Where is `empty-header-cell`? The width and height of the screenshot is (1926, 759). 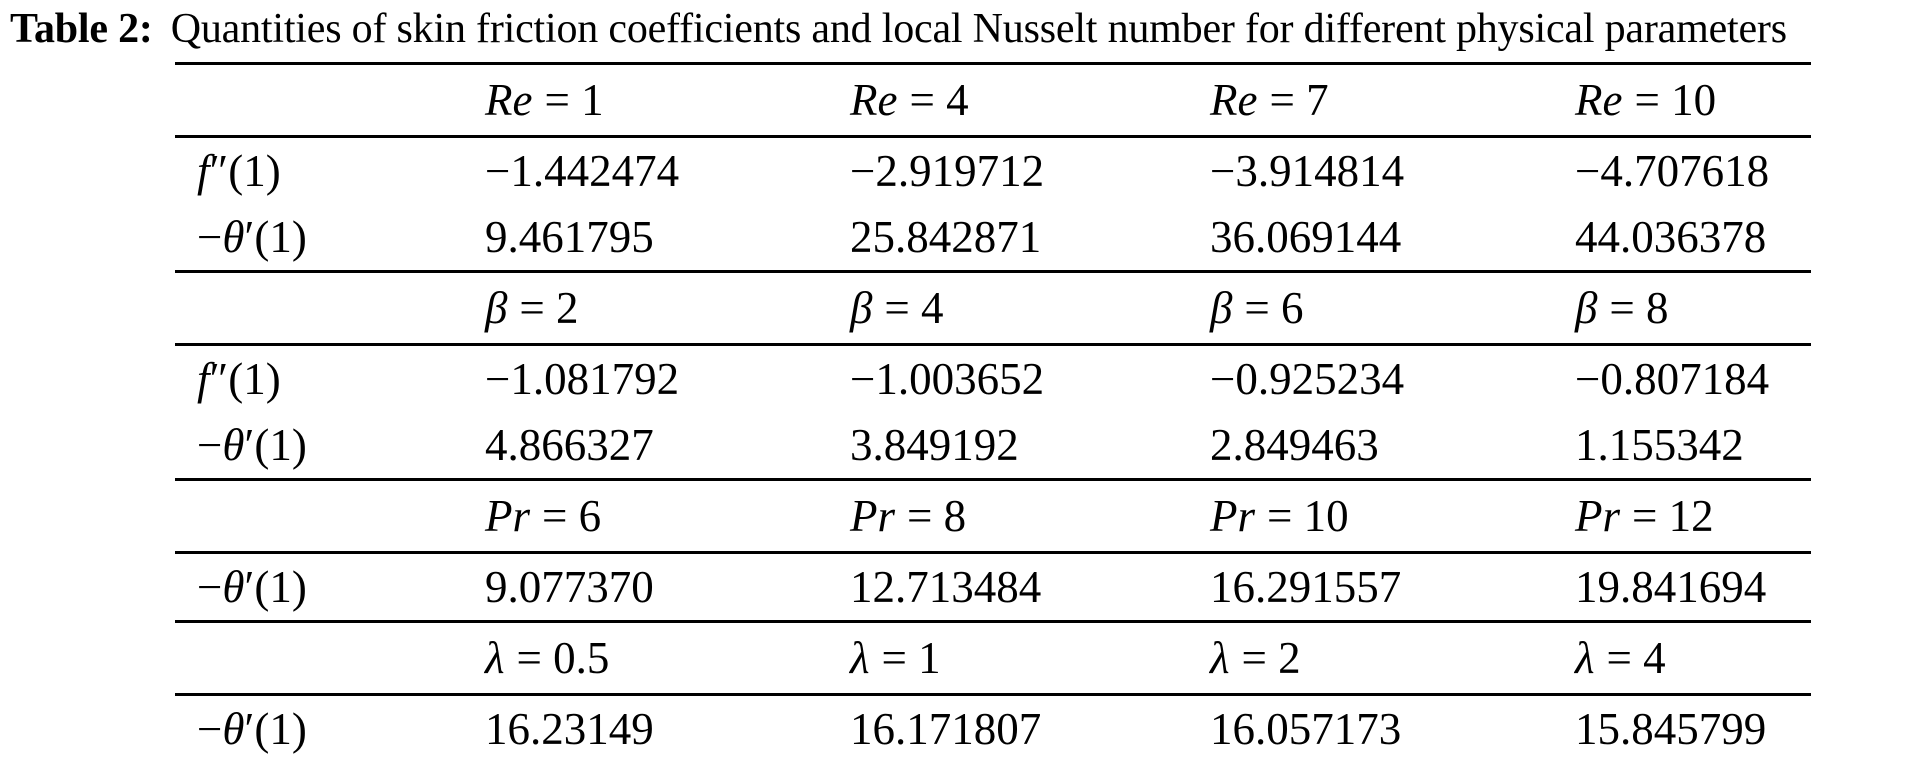 empty-header-cell is located at coordinates (330, 658).